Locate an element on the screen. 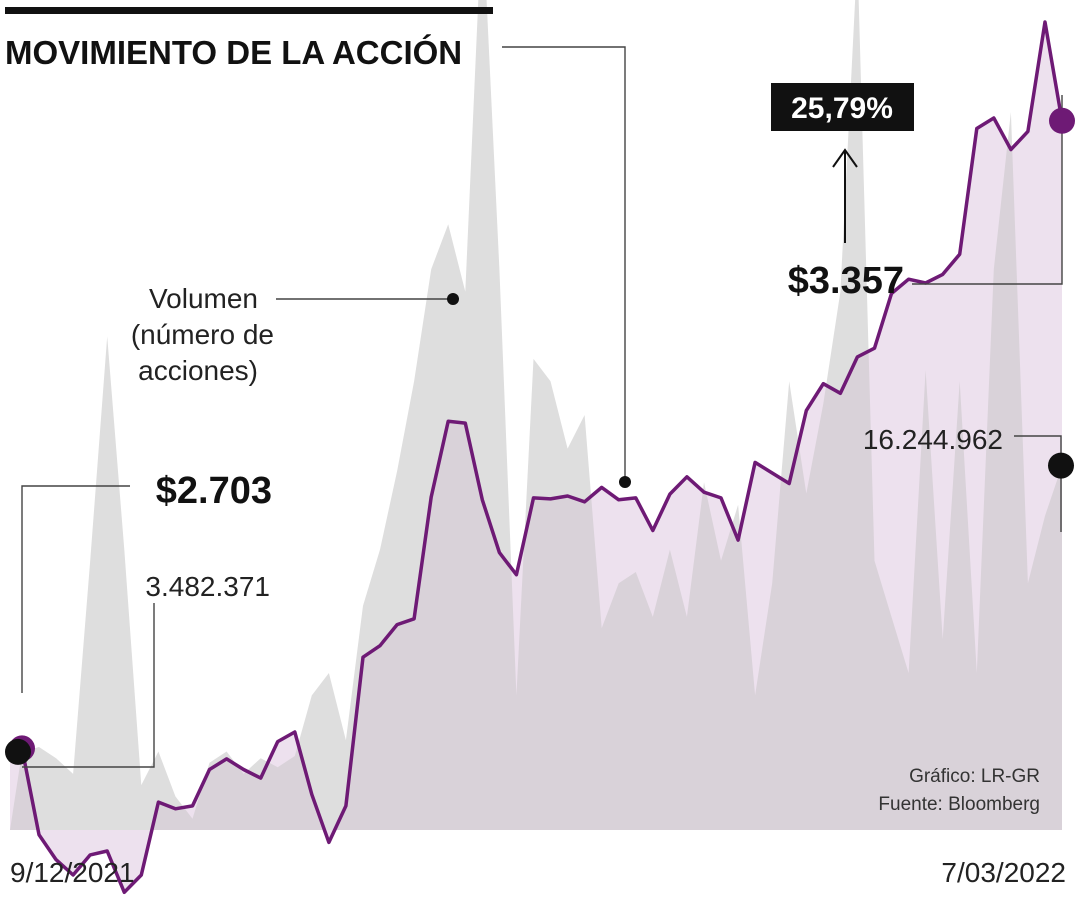 This screenshot has height=900, width=1080. end-price-label: $3.357 is located at coordinates (846, 281).